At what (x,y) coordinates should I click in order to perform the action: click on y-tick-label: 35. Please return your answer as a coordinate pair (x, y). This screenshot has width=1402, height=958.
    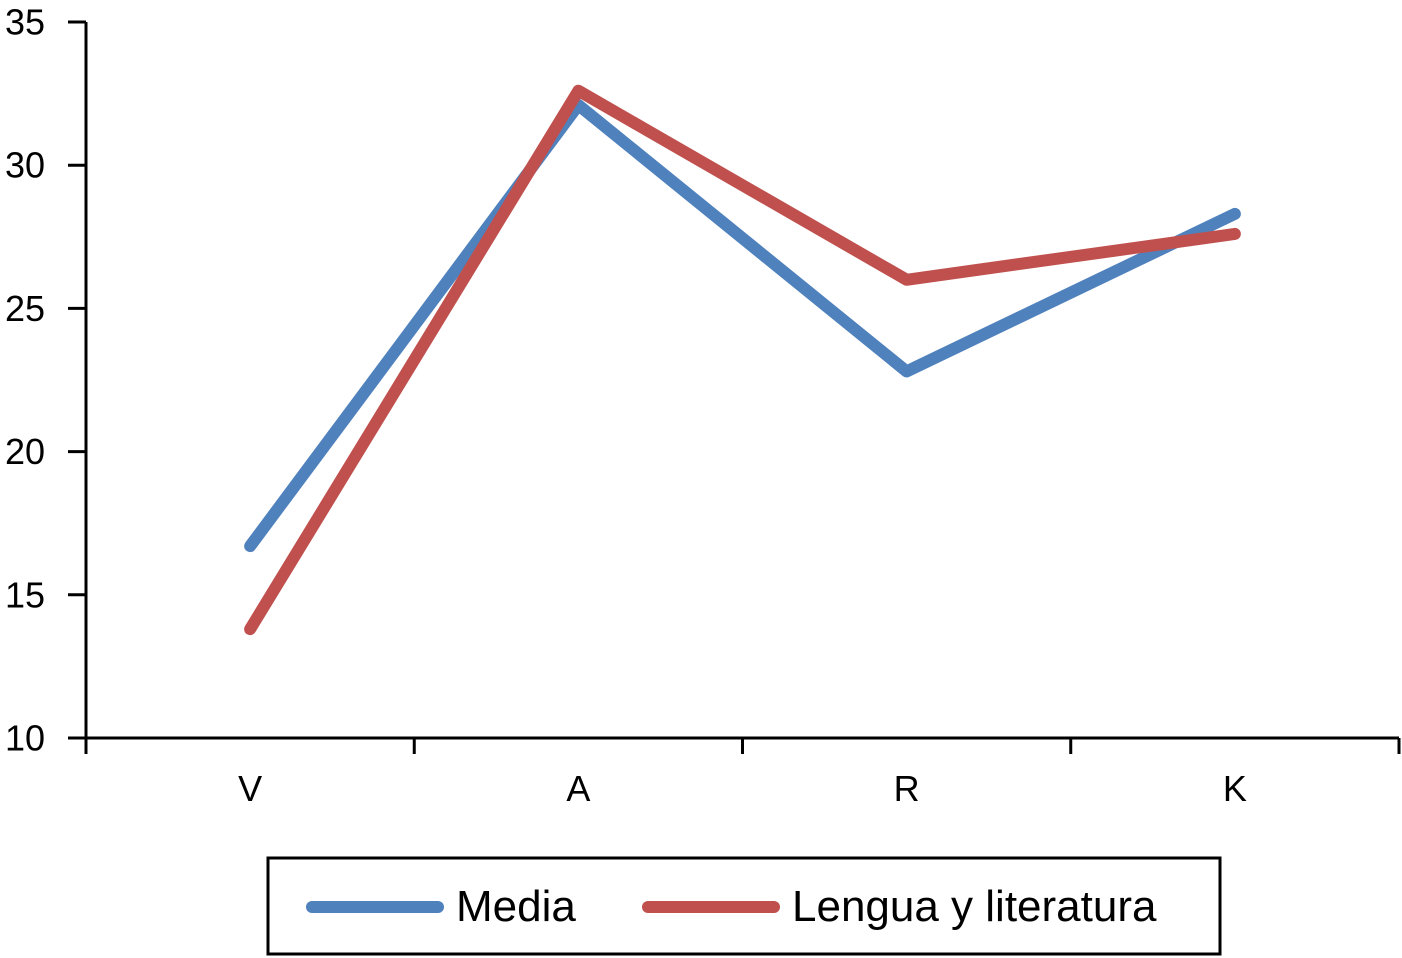
    Looking at the image, I should click on (25, 22).